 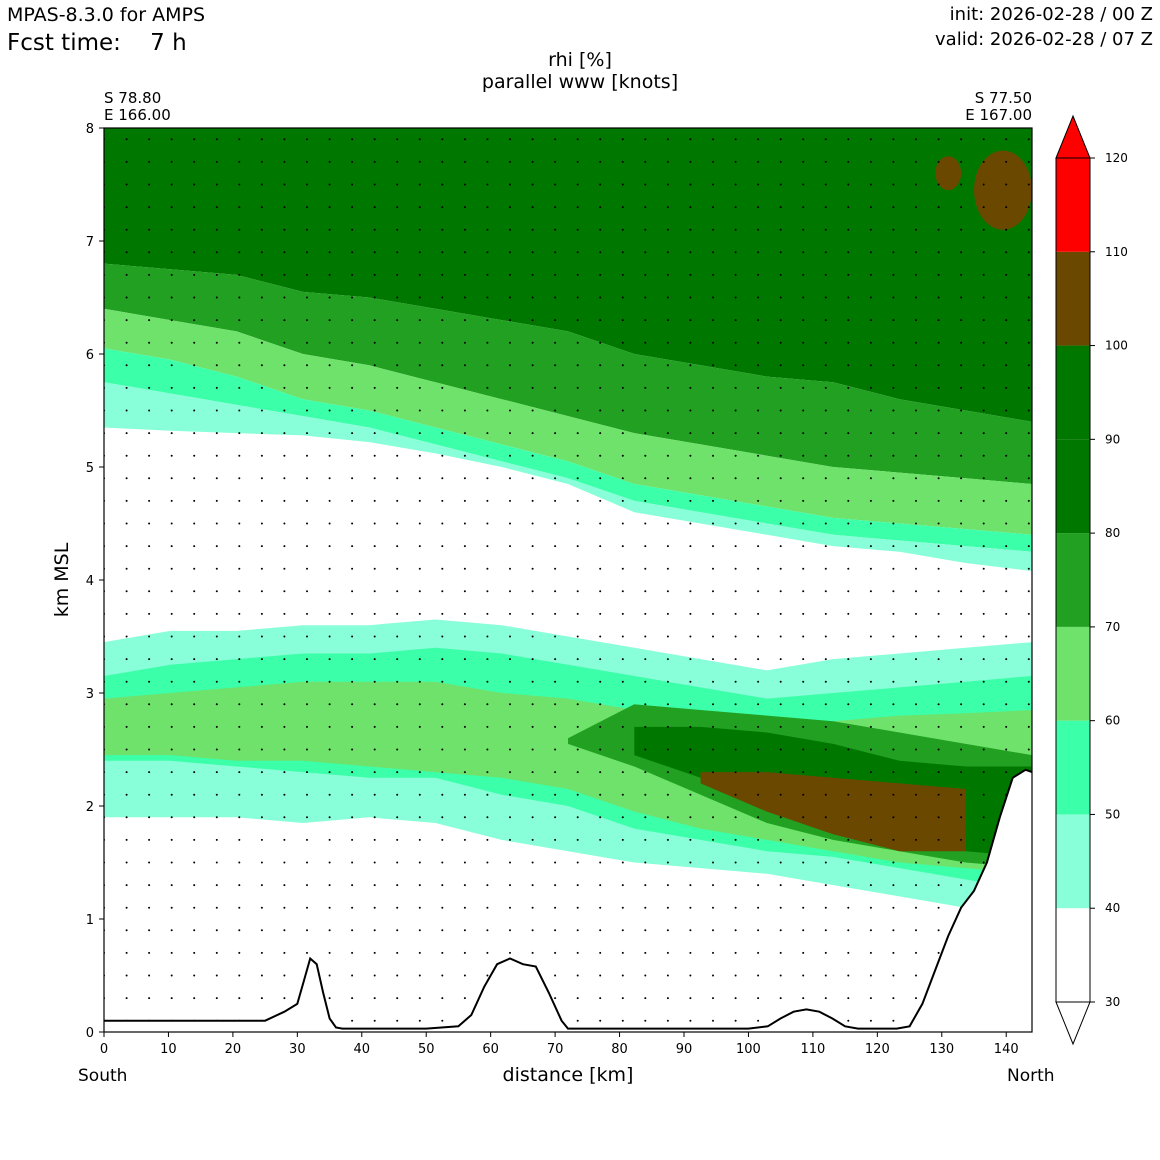 What do you see at coordinates (1112, 627) in the screenshot?
I see `colorbar-label: 70` at bounding box center [1112, 627].